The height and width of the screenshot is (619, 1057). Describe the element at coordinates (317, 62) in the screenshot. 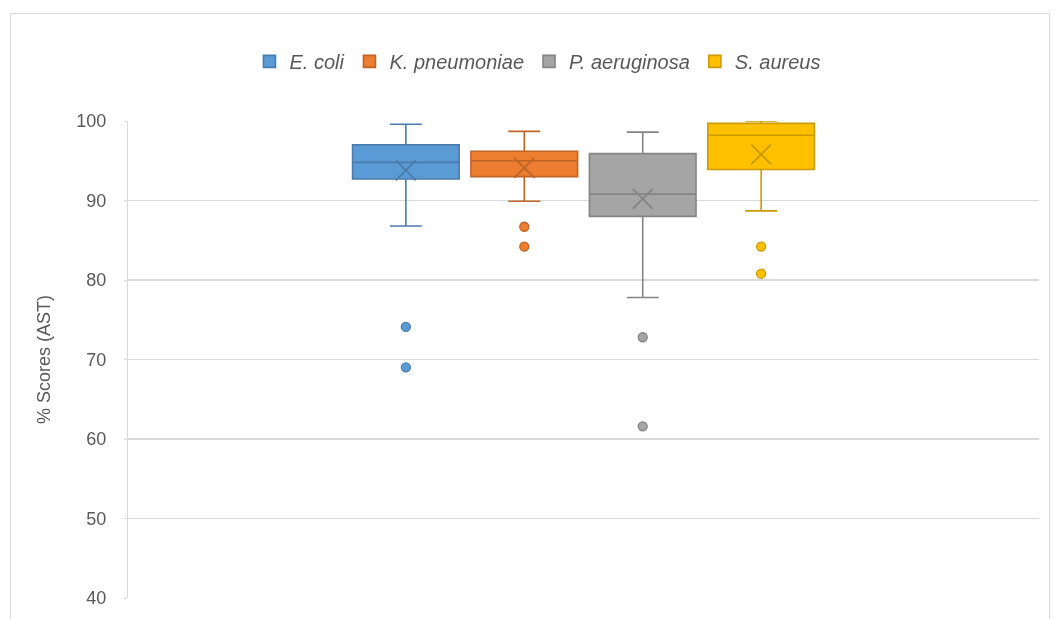

I see `legend-label: E. coli` at that location.